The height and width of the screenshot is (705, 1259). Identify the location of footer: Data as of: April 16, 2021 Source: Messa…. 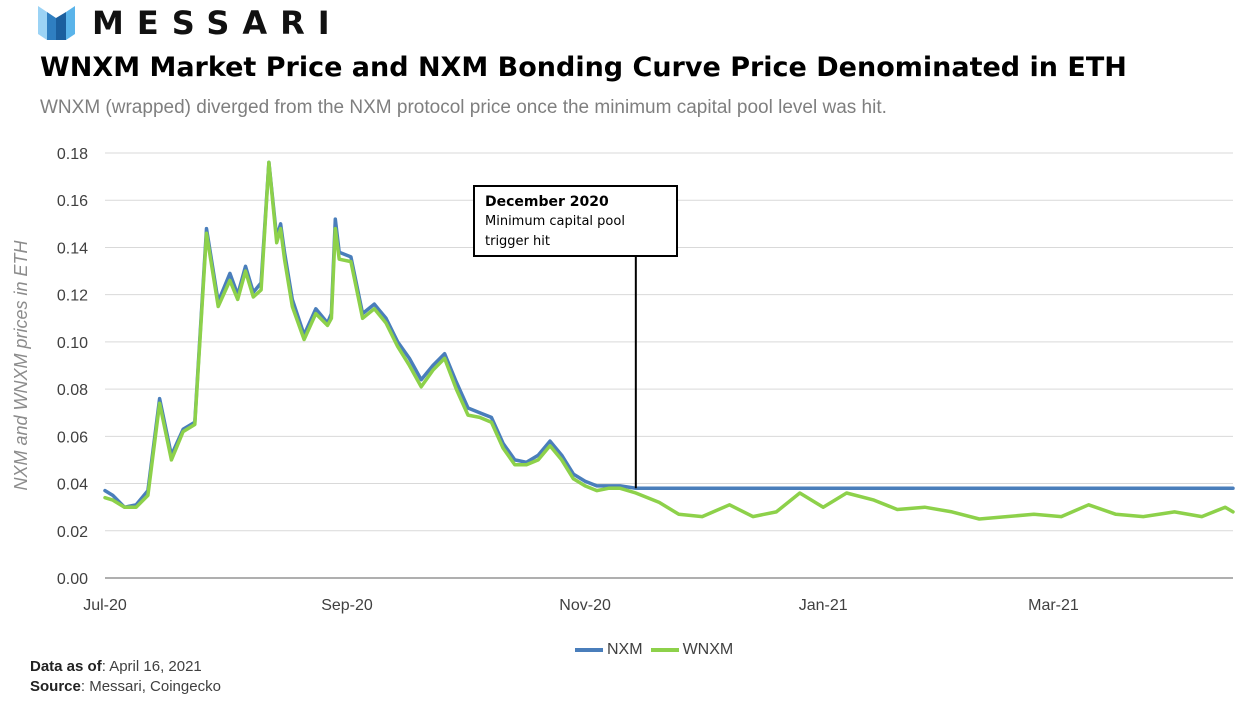
(125, 677).